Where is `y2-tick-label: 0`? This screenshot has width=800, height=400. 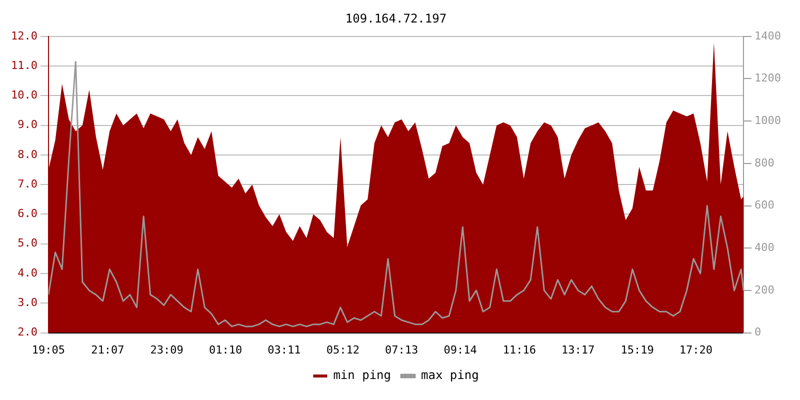
y2-tick-label: 0 is located at coordinates (758, 332).